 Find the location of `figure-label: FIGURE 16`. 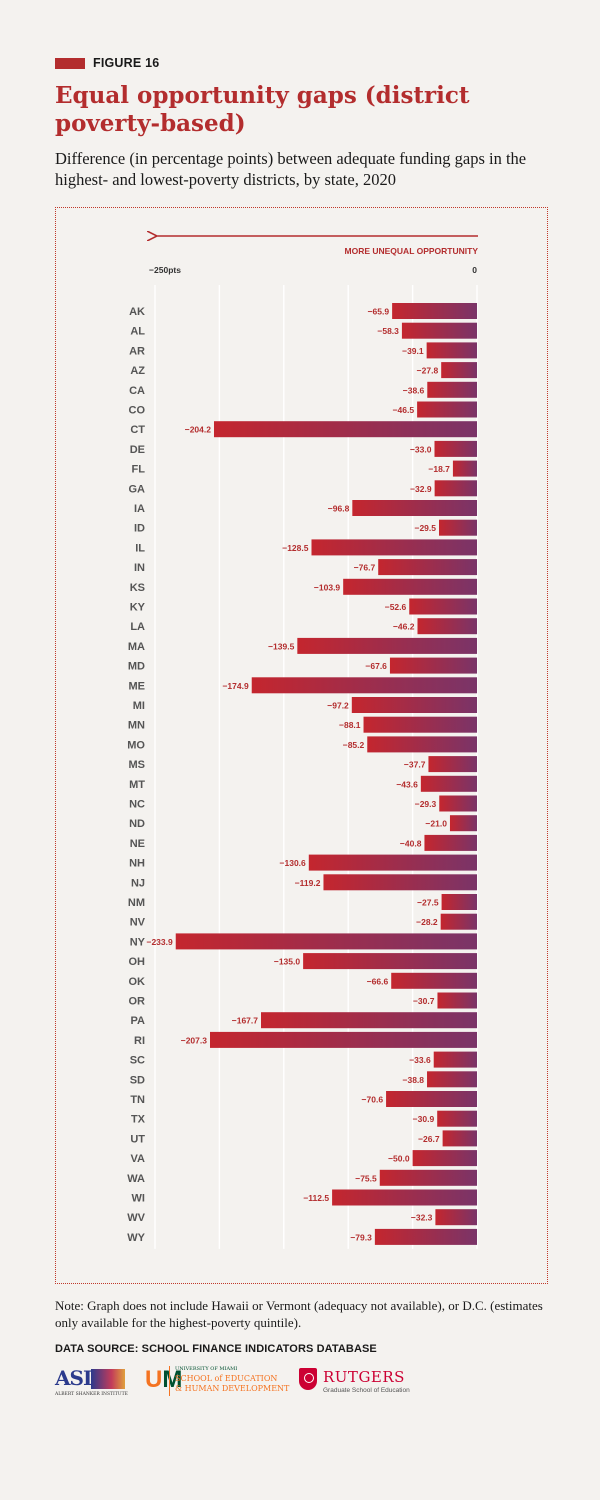

figure-label: FIGURE 16 is located at coordinates (107, 63).